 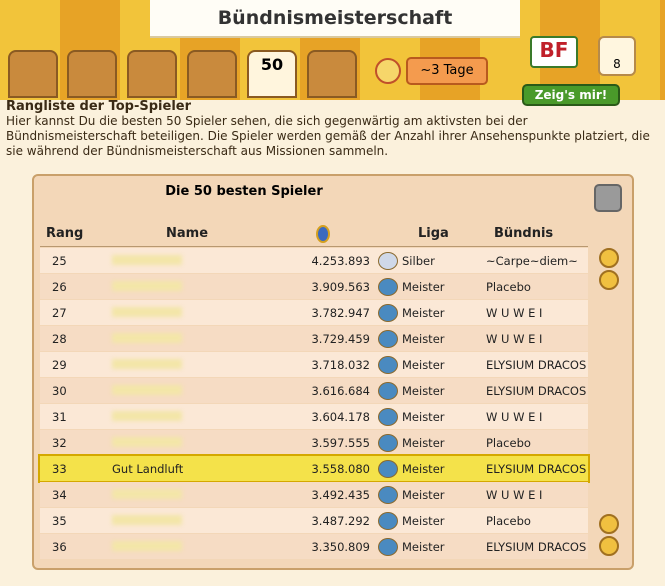 I want to click on score: 3.604.178, so click(x=340, y=417).